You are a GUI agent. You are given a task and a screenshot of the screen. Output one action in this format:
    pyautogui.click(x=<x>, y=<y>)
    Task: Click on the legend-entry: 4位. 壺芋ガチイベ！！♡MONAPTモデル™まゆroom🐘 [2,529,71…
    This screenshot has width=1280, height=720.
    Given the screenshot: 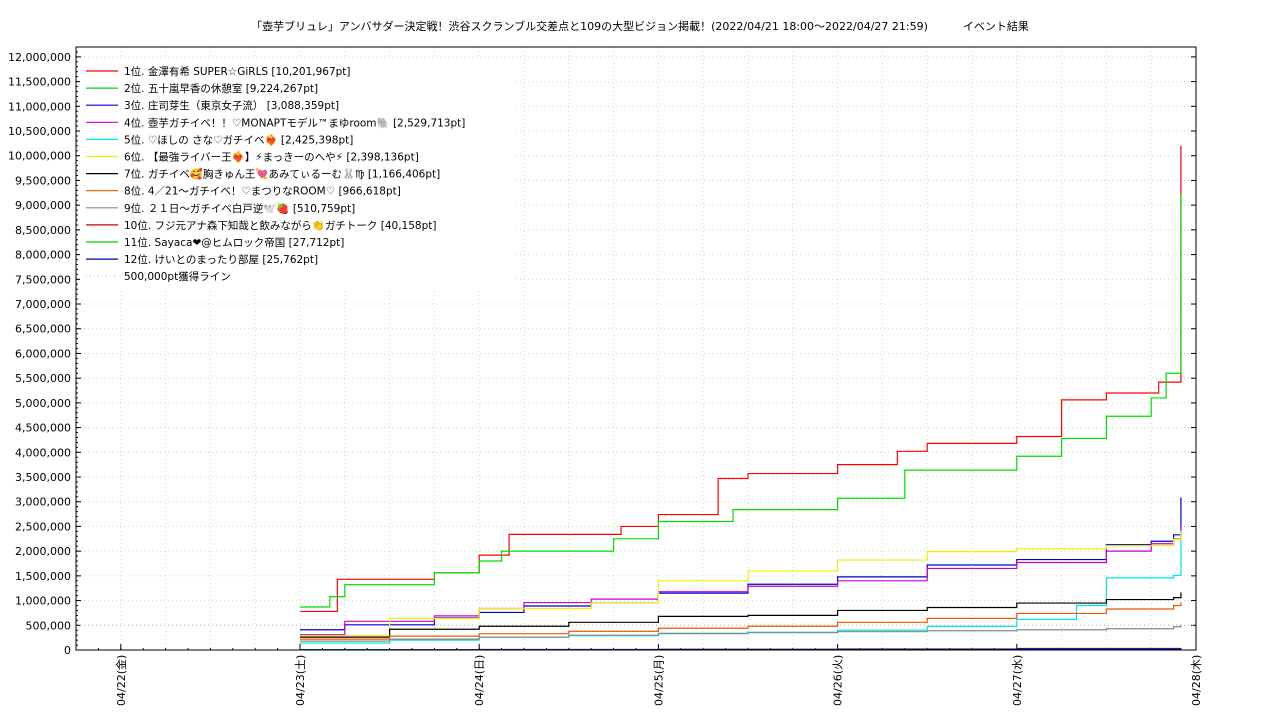 What is the action you would take?
    pyautogui.click(x=294, y=122)
    